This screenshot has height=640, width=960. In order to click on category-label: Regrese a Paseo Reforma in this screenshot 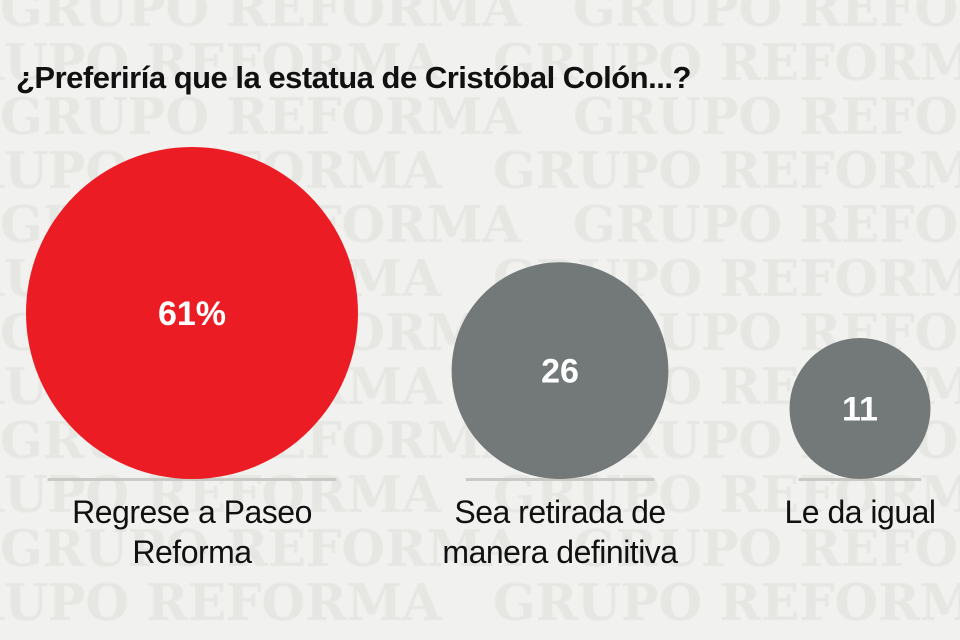, I will do `click(192, 532)`.